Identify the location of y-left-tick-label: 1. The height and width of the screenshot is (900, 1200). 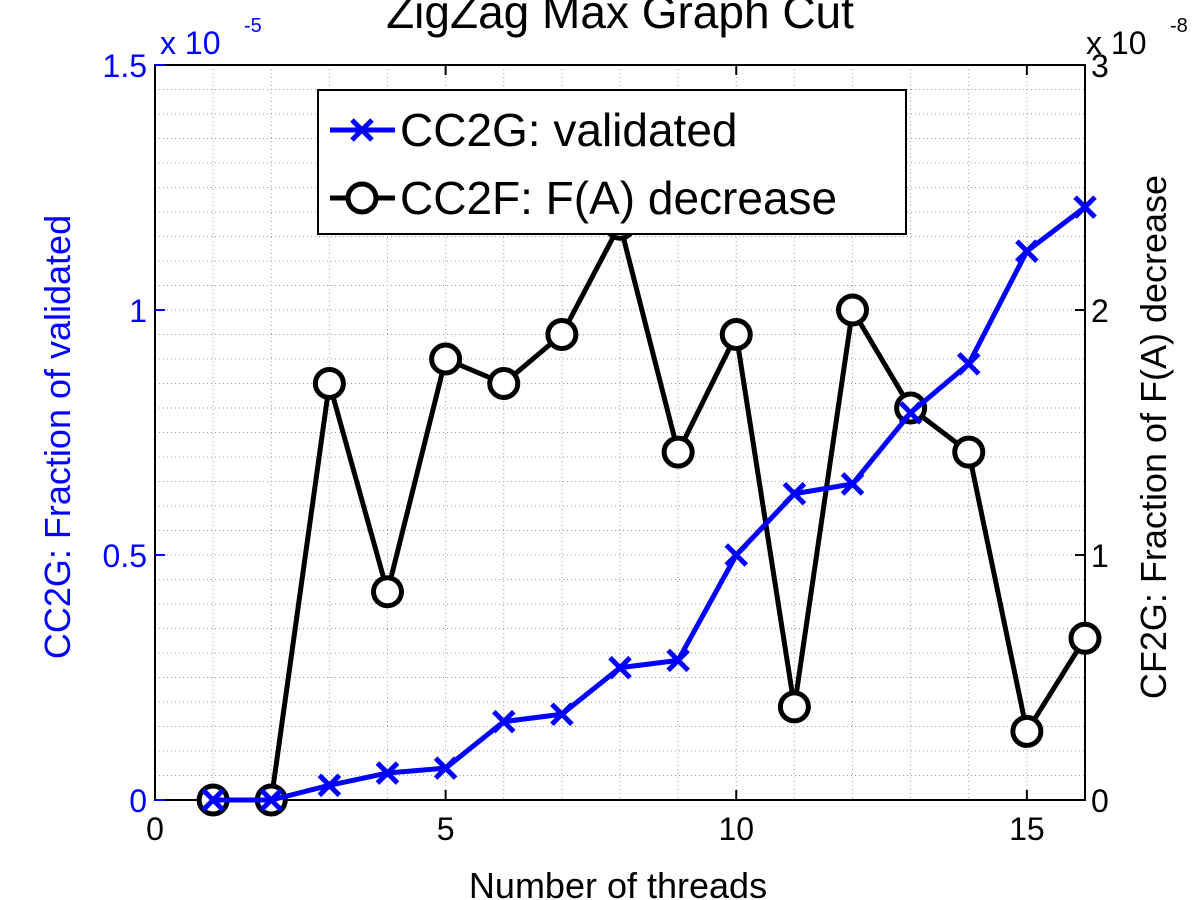
(138, 311).